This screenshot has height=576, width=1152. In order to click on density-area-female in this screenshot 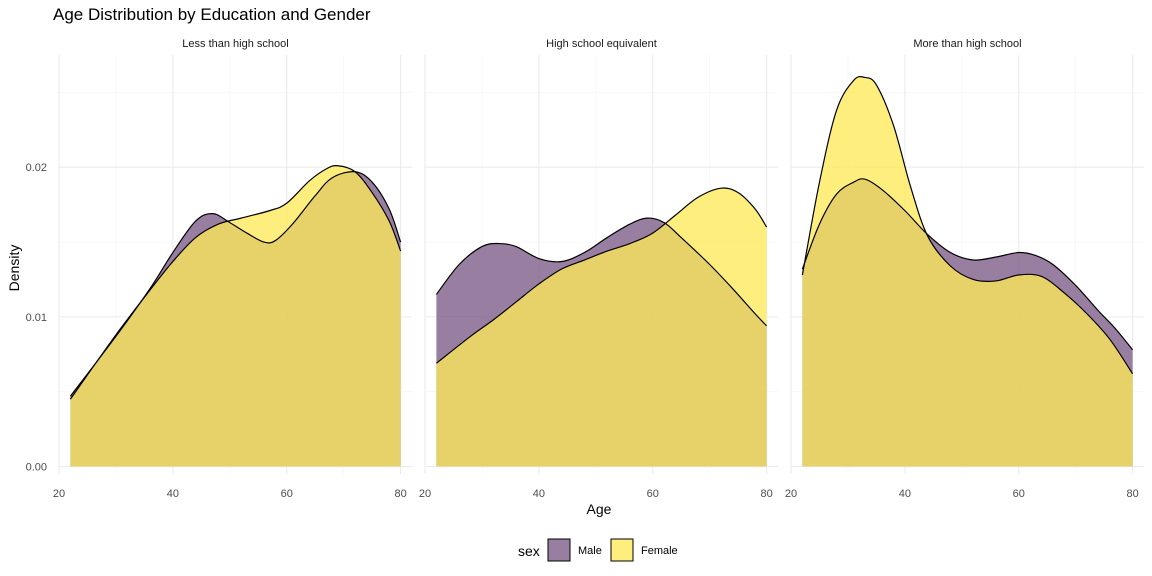, I will do `click(601, 327)`.